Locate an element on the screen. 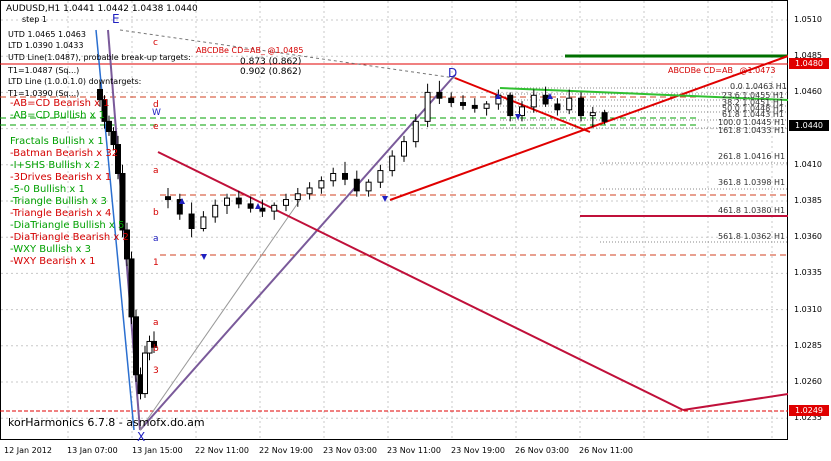 The height and width of the screenshot is (461, 831). pattern-count: -DiaTriangle Bullish x 5 is located at coordinates (67, 225).